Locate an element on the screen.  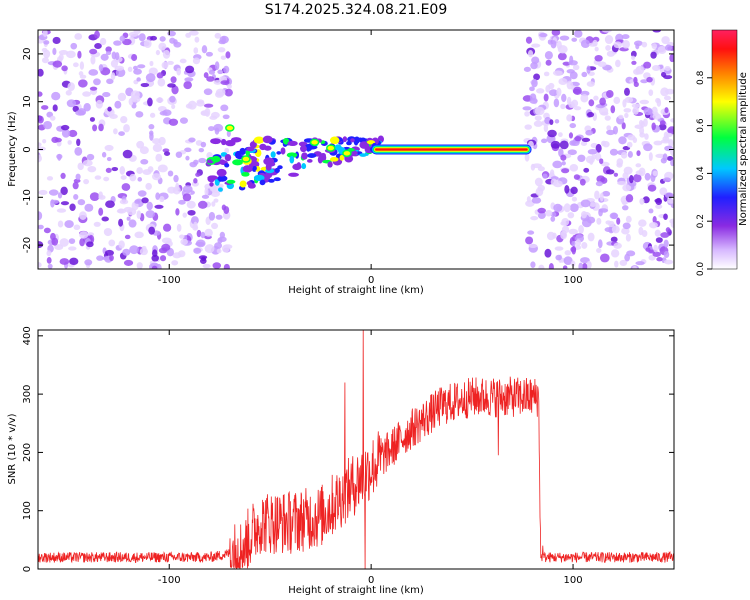
colorbar-label: Normalized spectral amplitude is located at coordinates (743, 149).